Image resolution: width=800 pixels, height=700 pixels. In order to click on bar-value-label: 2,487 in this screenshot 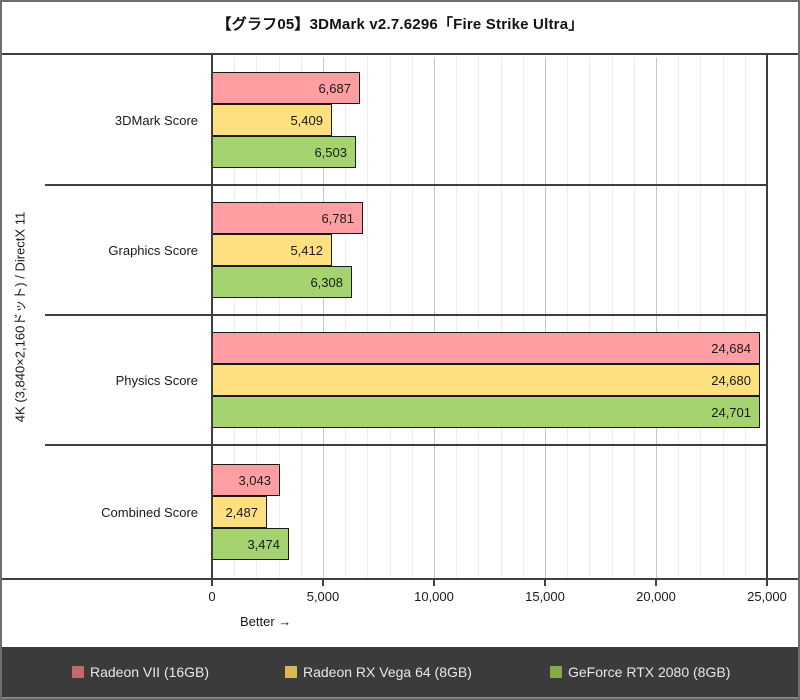, I will do `click(241, 512)`.